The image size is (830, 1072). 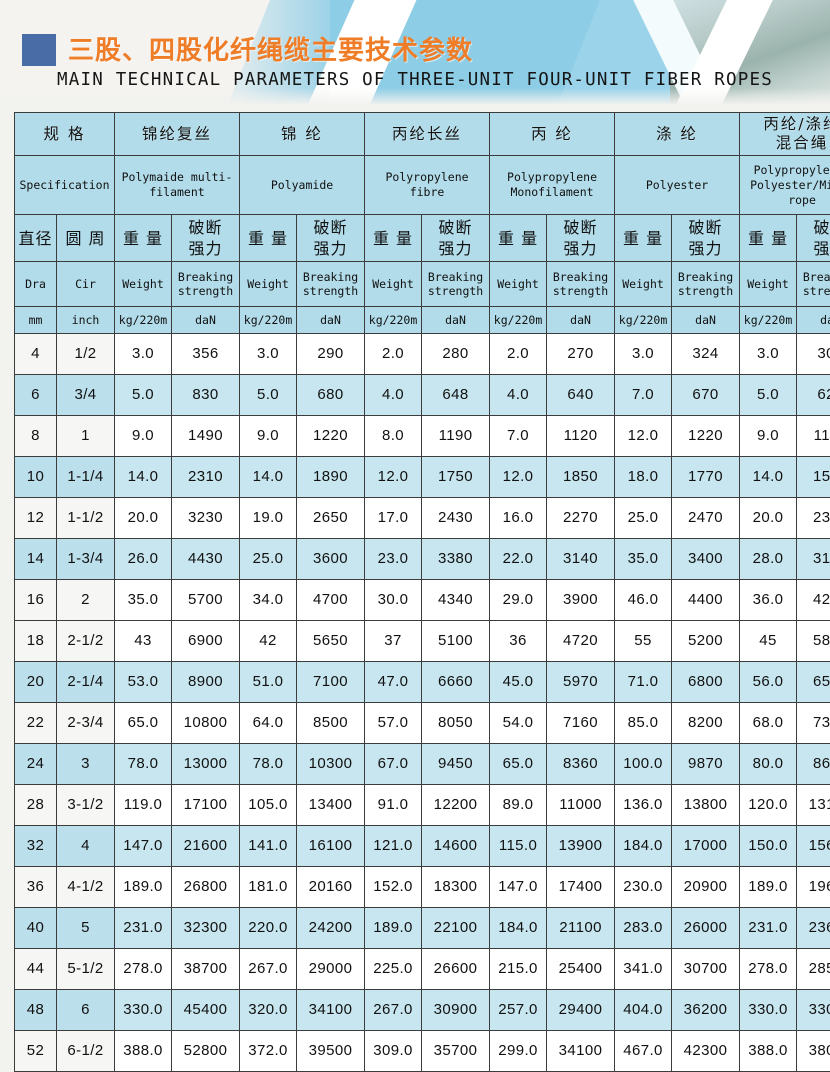 What do you see at coordinates (518, 641) in the screenshot?
I see `cell-weight-4: 36` at bounding box center [518, 641].